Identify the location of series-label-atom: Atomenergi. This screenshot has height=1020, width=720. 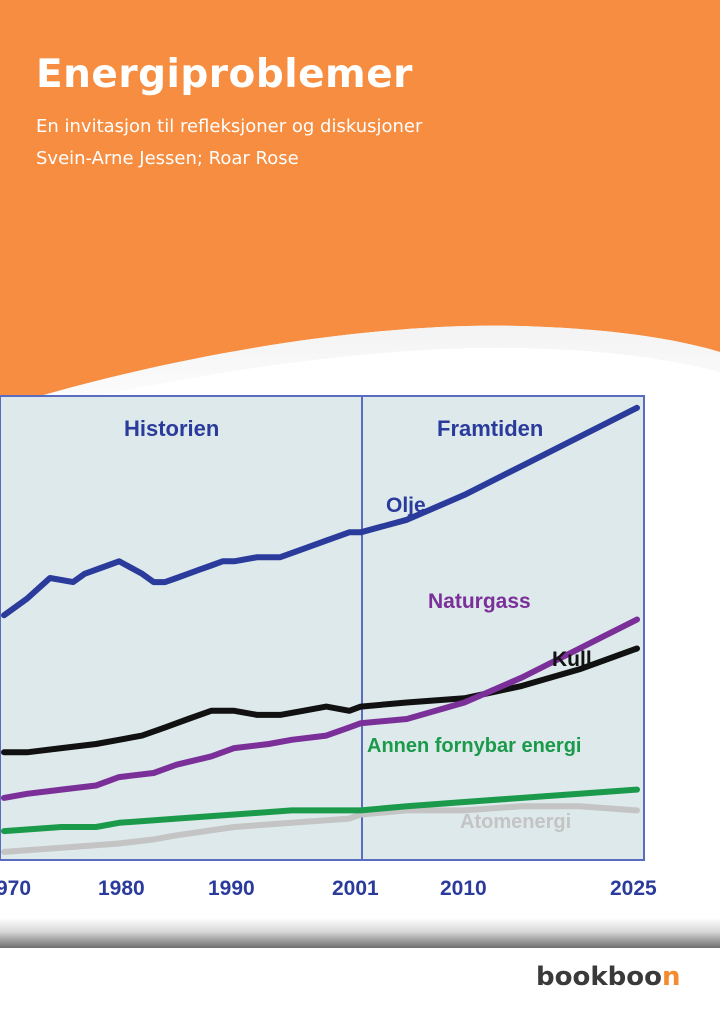
(515, 822).